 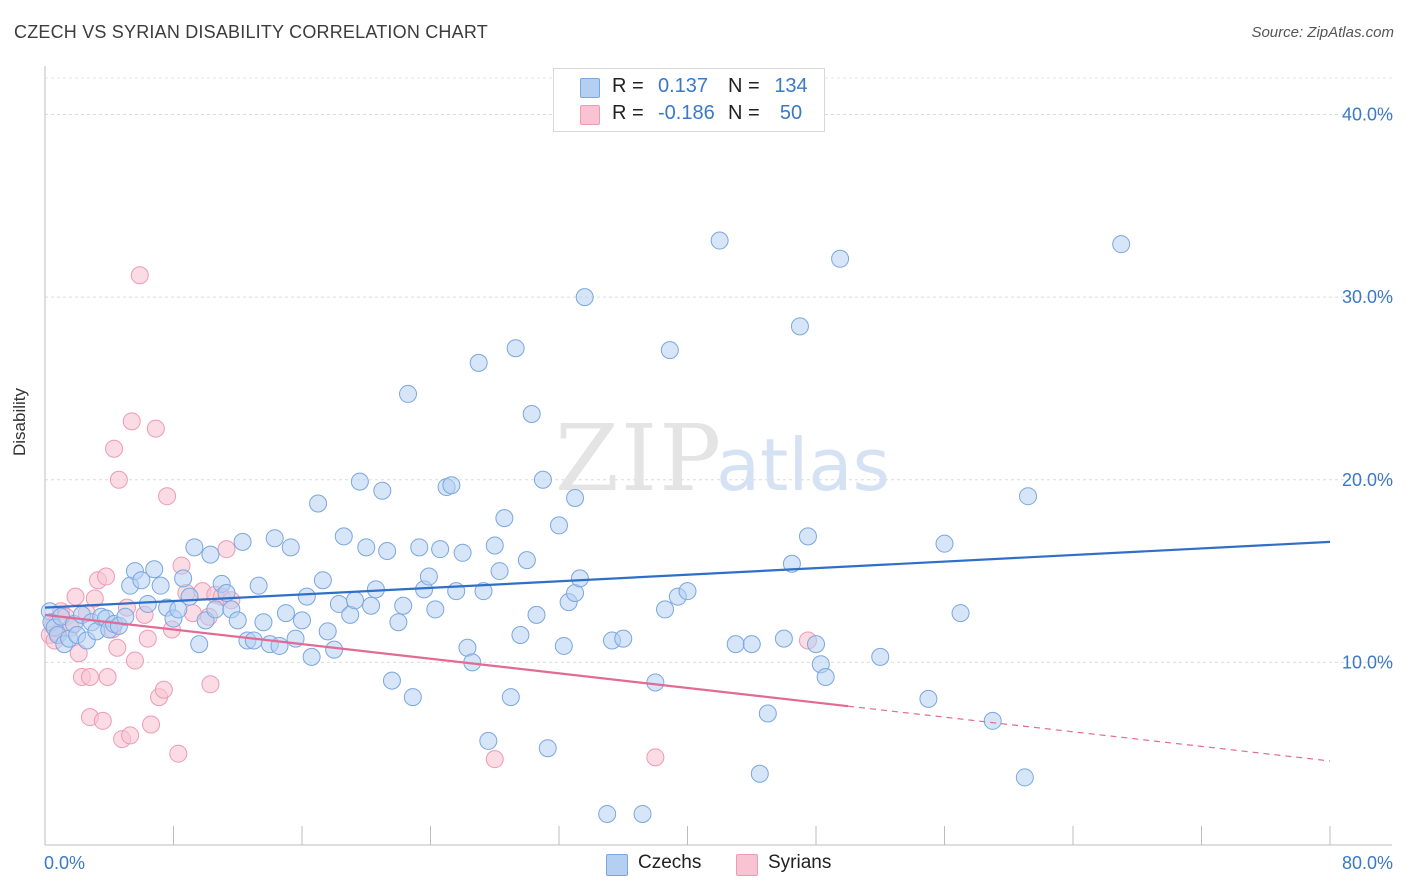 What do you see at coordinates (689, 100) in the screenshot?
I see `correlation-legend: R = 0.137 N = 134 R = -0.186 N = 50` at bounding box center [689, 100].